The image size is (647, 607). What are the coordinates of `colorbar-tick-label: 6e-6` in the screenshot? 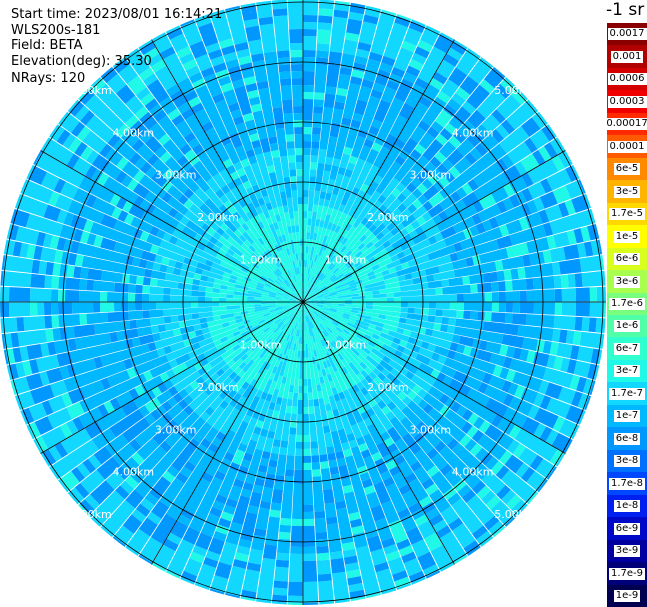 It's located at (627, 259).